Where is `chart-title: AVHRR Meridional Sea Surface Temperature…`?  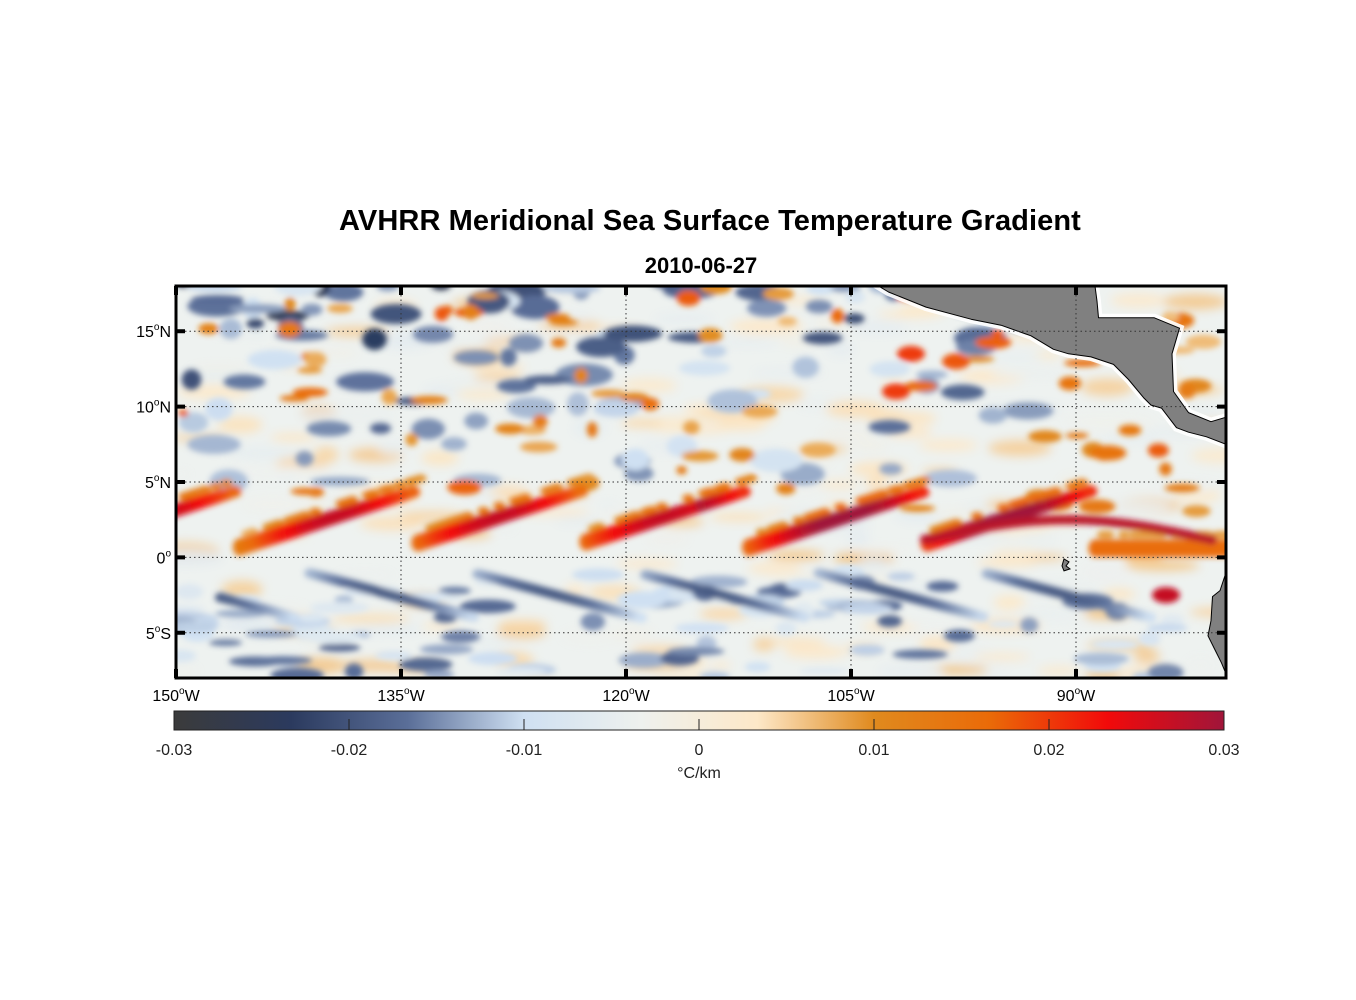 chart-title: AVHRR Meridional Sea Surface Temperature… is located at coordinates (710, 221).